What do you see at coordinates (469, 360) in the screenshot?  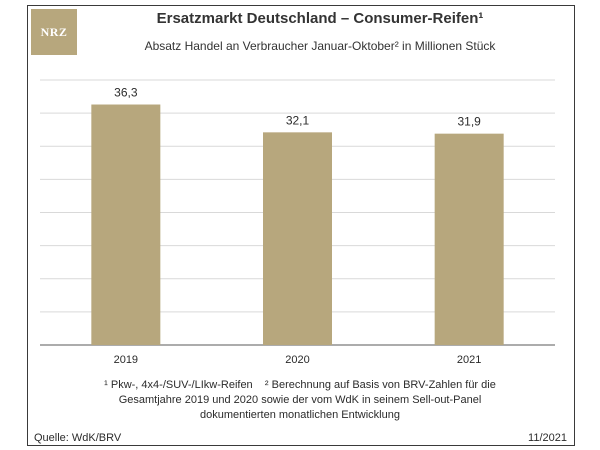 I see `x-tick-label-2021: 2021` at bounding box center [469, 360].